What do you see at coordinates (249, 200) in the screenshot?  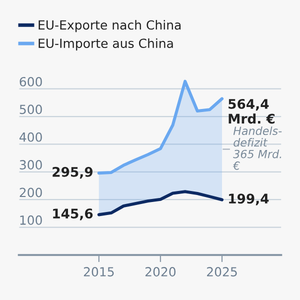 I see `data-label: 199,4` at bounding box center [249, 200].